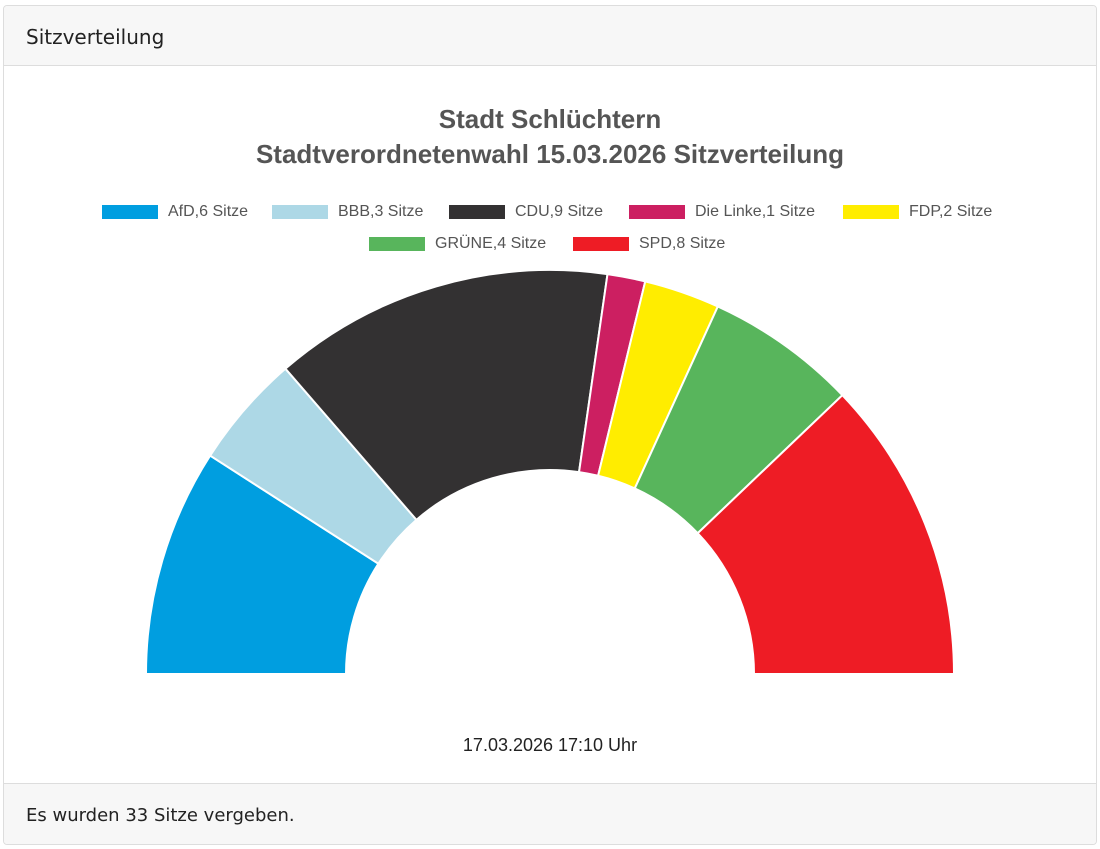  I want to click on panel-footer: Es wurden 33 Sitze vergeben., so click(550, 813).